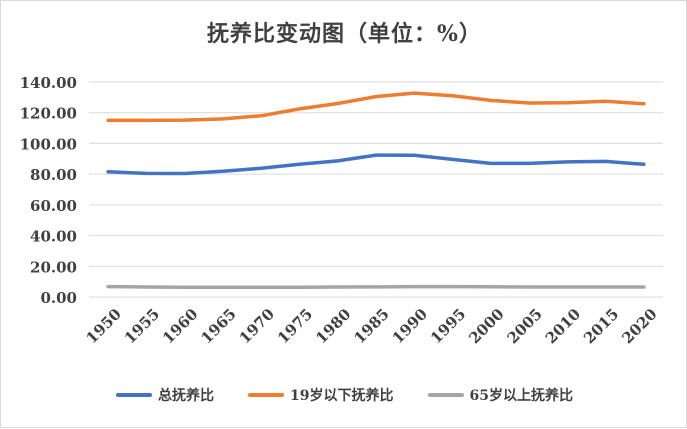 The image size is (687, 429). I want to click on x-tick-label: 1980, so click(333, 326).